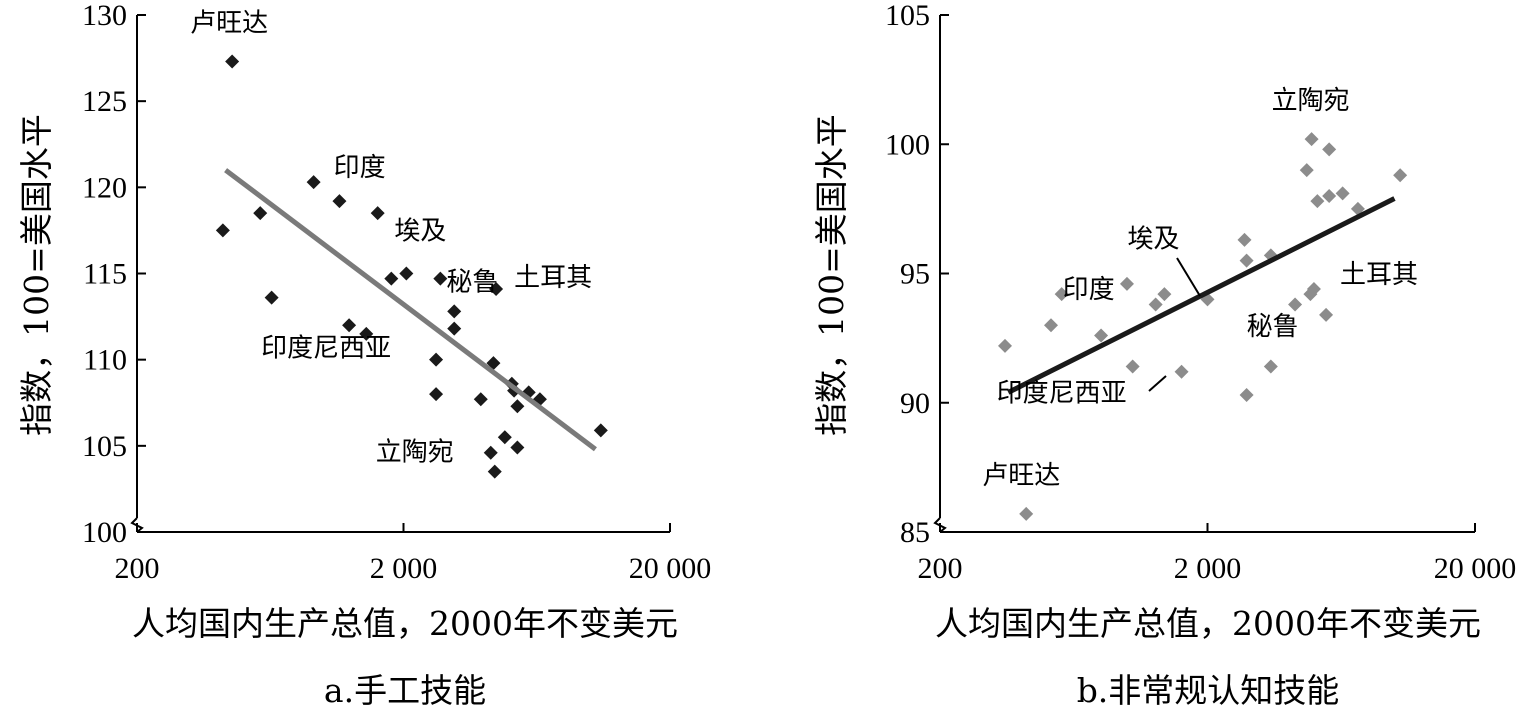  I want to click on y-tick-label: 120, so click(104, 187).